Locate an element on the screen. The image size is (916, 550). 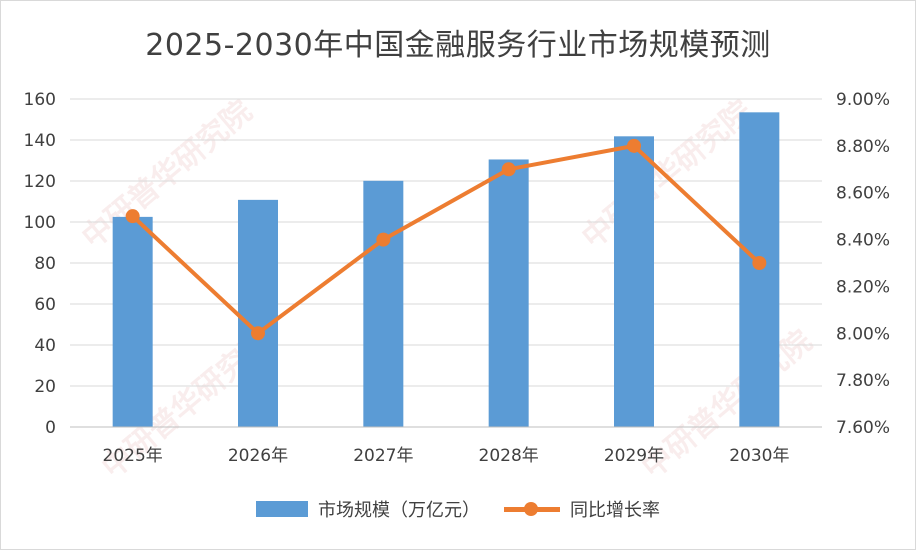
left-axis-tick-label: 60 is located at coordinates (45, 305).